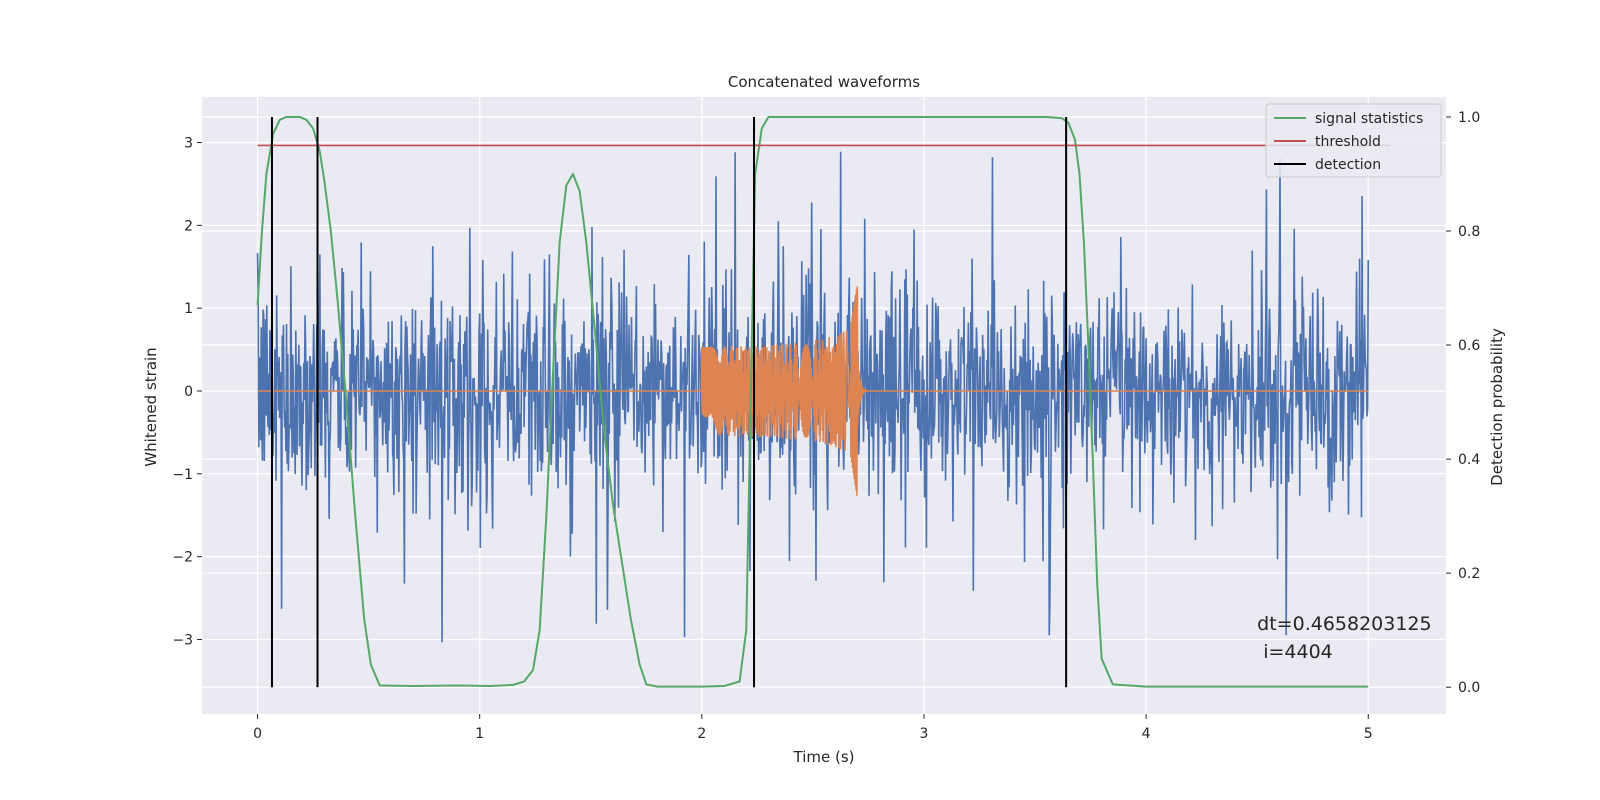 The width and height of the screenshot is (1600, 800). What do you see at coordinates (1348, 142) in the screenshot?
I see `legend-label: threshold` at bounding box center [1348, 142].